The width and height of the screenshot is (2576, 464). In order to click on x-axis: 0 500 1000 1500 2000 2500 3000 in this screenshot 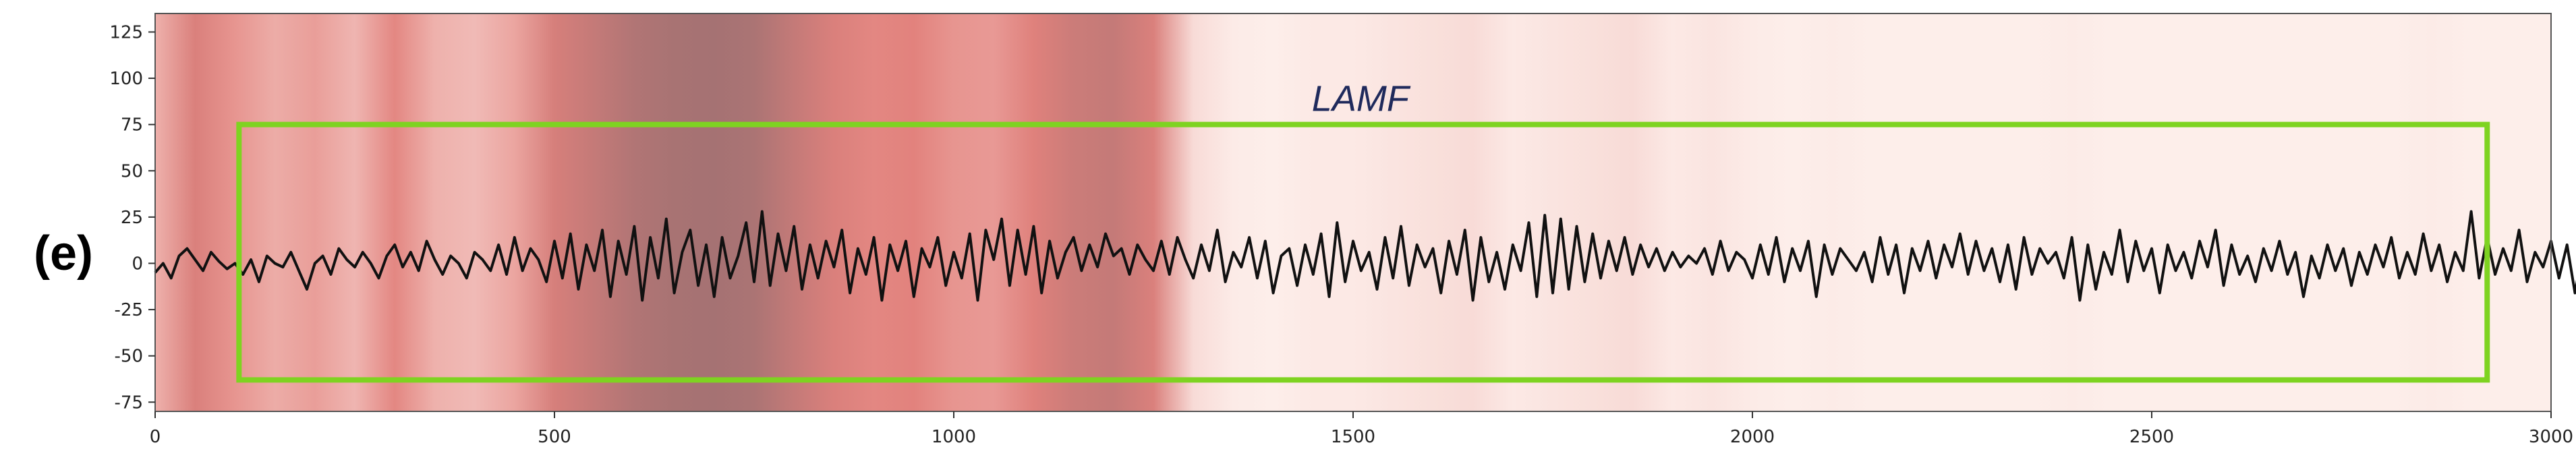, I will do `click(1361, 429)`.